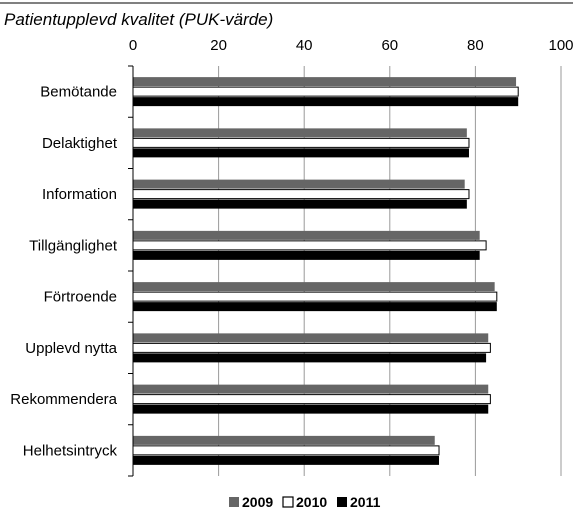 This screenshot has width=573, height=522. I want to click on x-tick-label: 80, so click(475, 45).